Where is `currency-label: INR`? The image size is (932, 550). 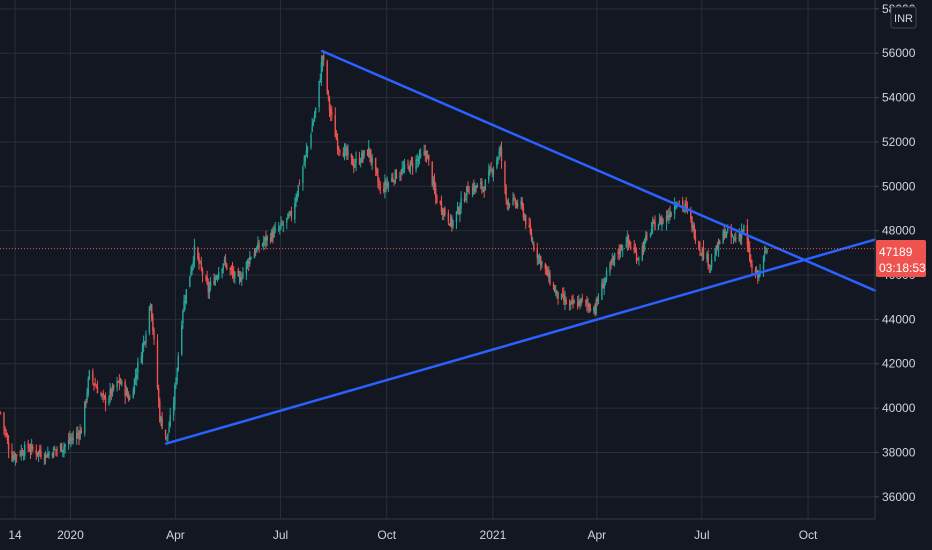
currency-label: INR is located at coordinates (903, 17).